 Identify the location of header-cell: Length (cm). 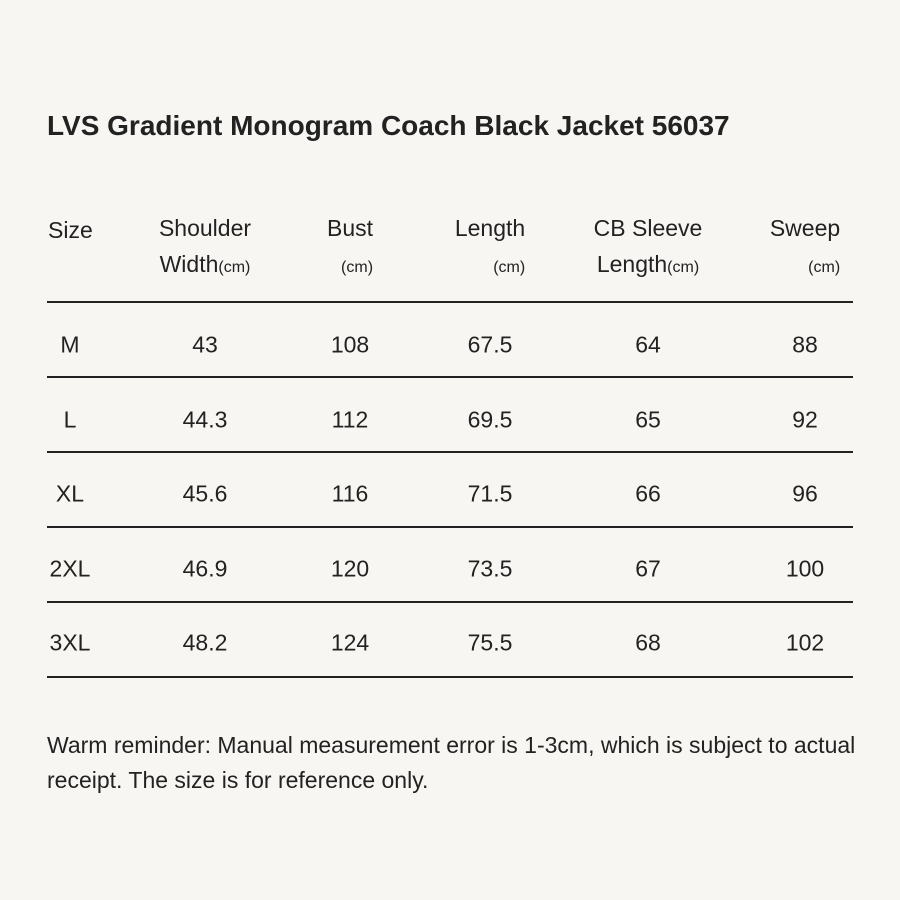
(490, 251).